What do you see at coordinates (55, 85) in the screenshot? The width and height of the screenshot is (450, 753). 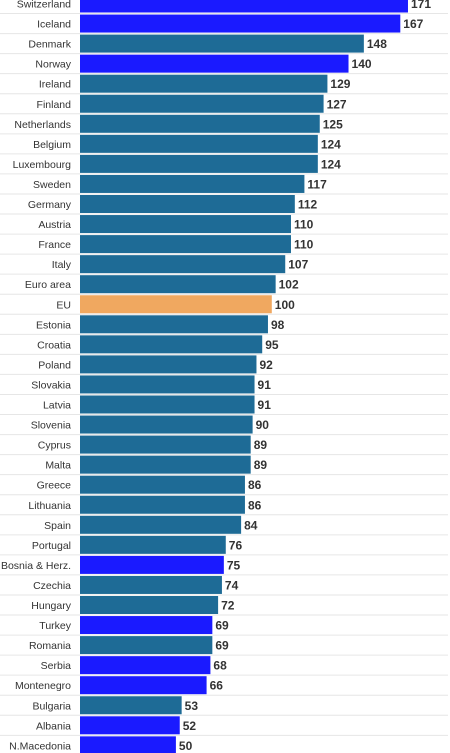 I see `category-label: Ireland` at bounding box center [55, 85].